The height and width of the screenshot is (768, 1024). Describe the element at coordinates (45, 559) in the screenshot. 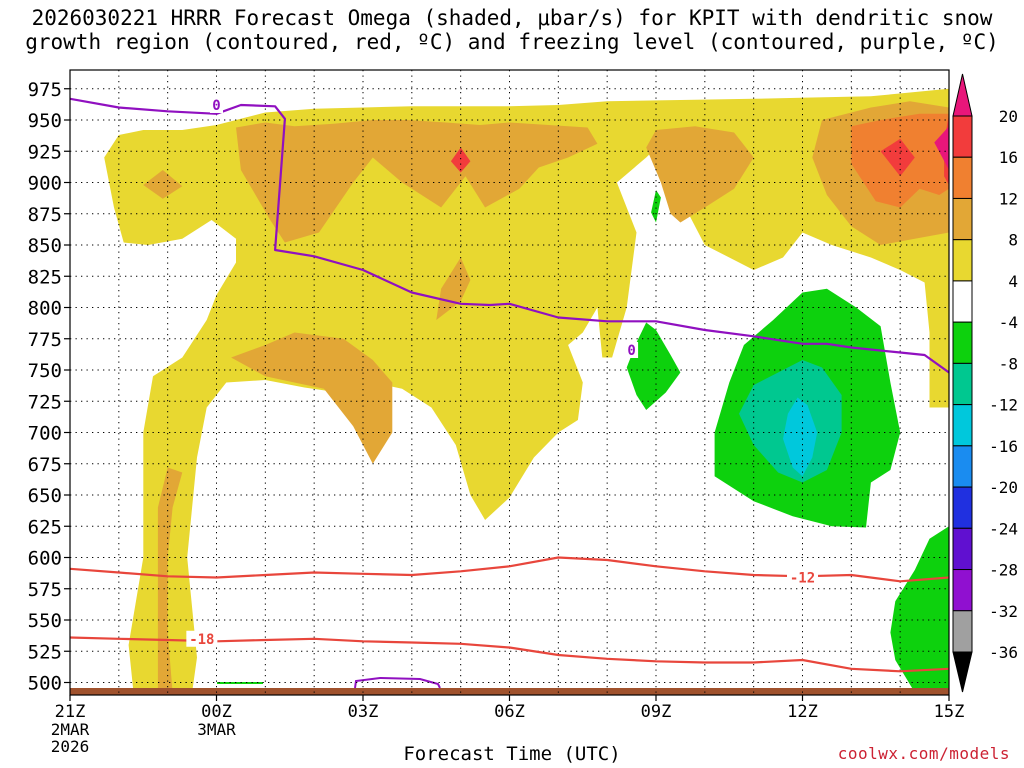

I see `y-tick-label: 600` at that location.